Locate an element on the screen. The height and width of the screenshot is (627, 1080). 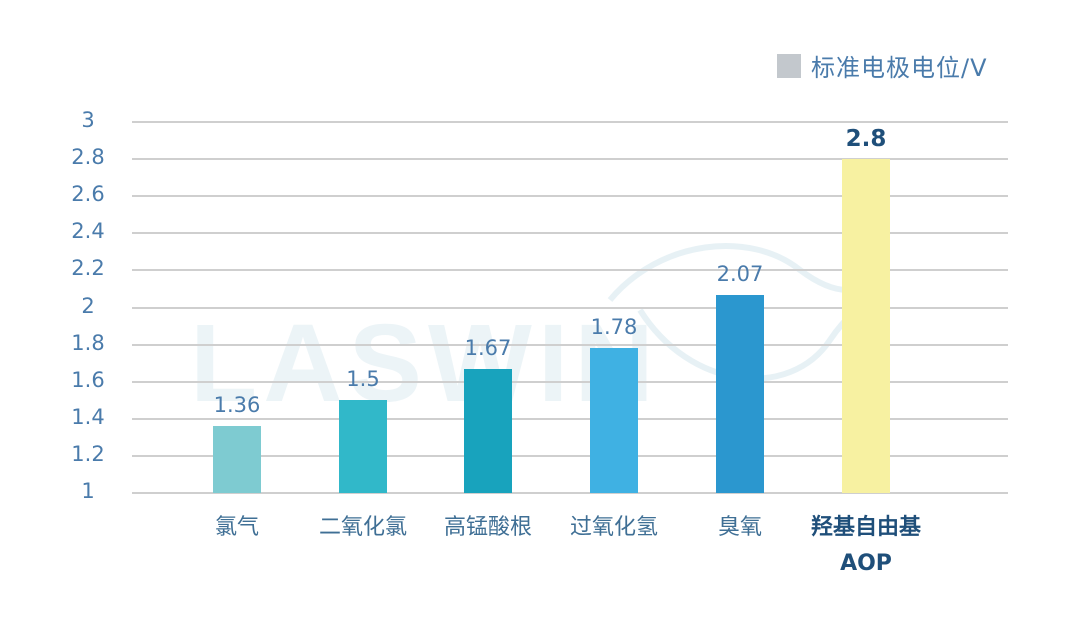
legend: 标准电极电位/V is located at coordinates (882, 65).